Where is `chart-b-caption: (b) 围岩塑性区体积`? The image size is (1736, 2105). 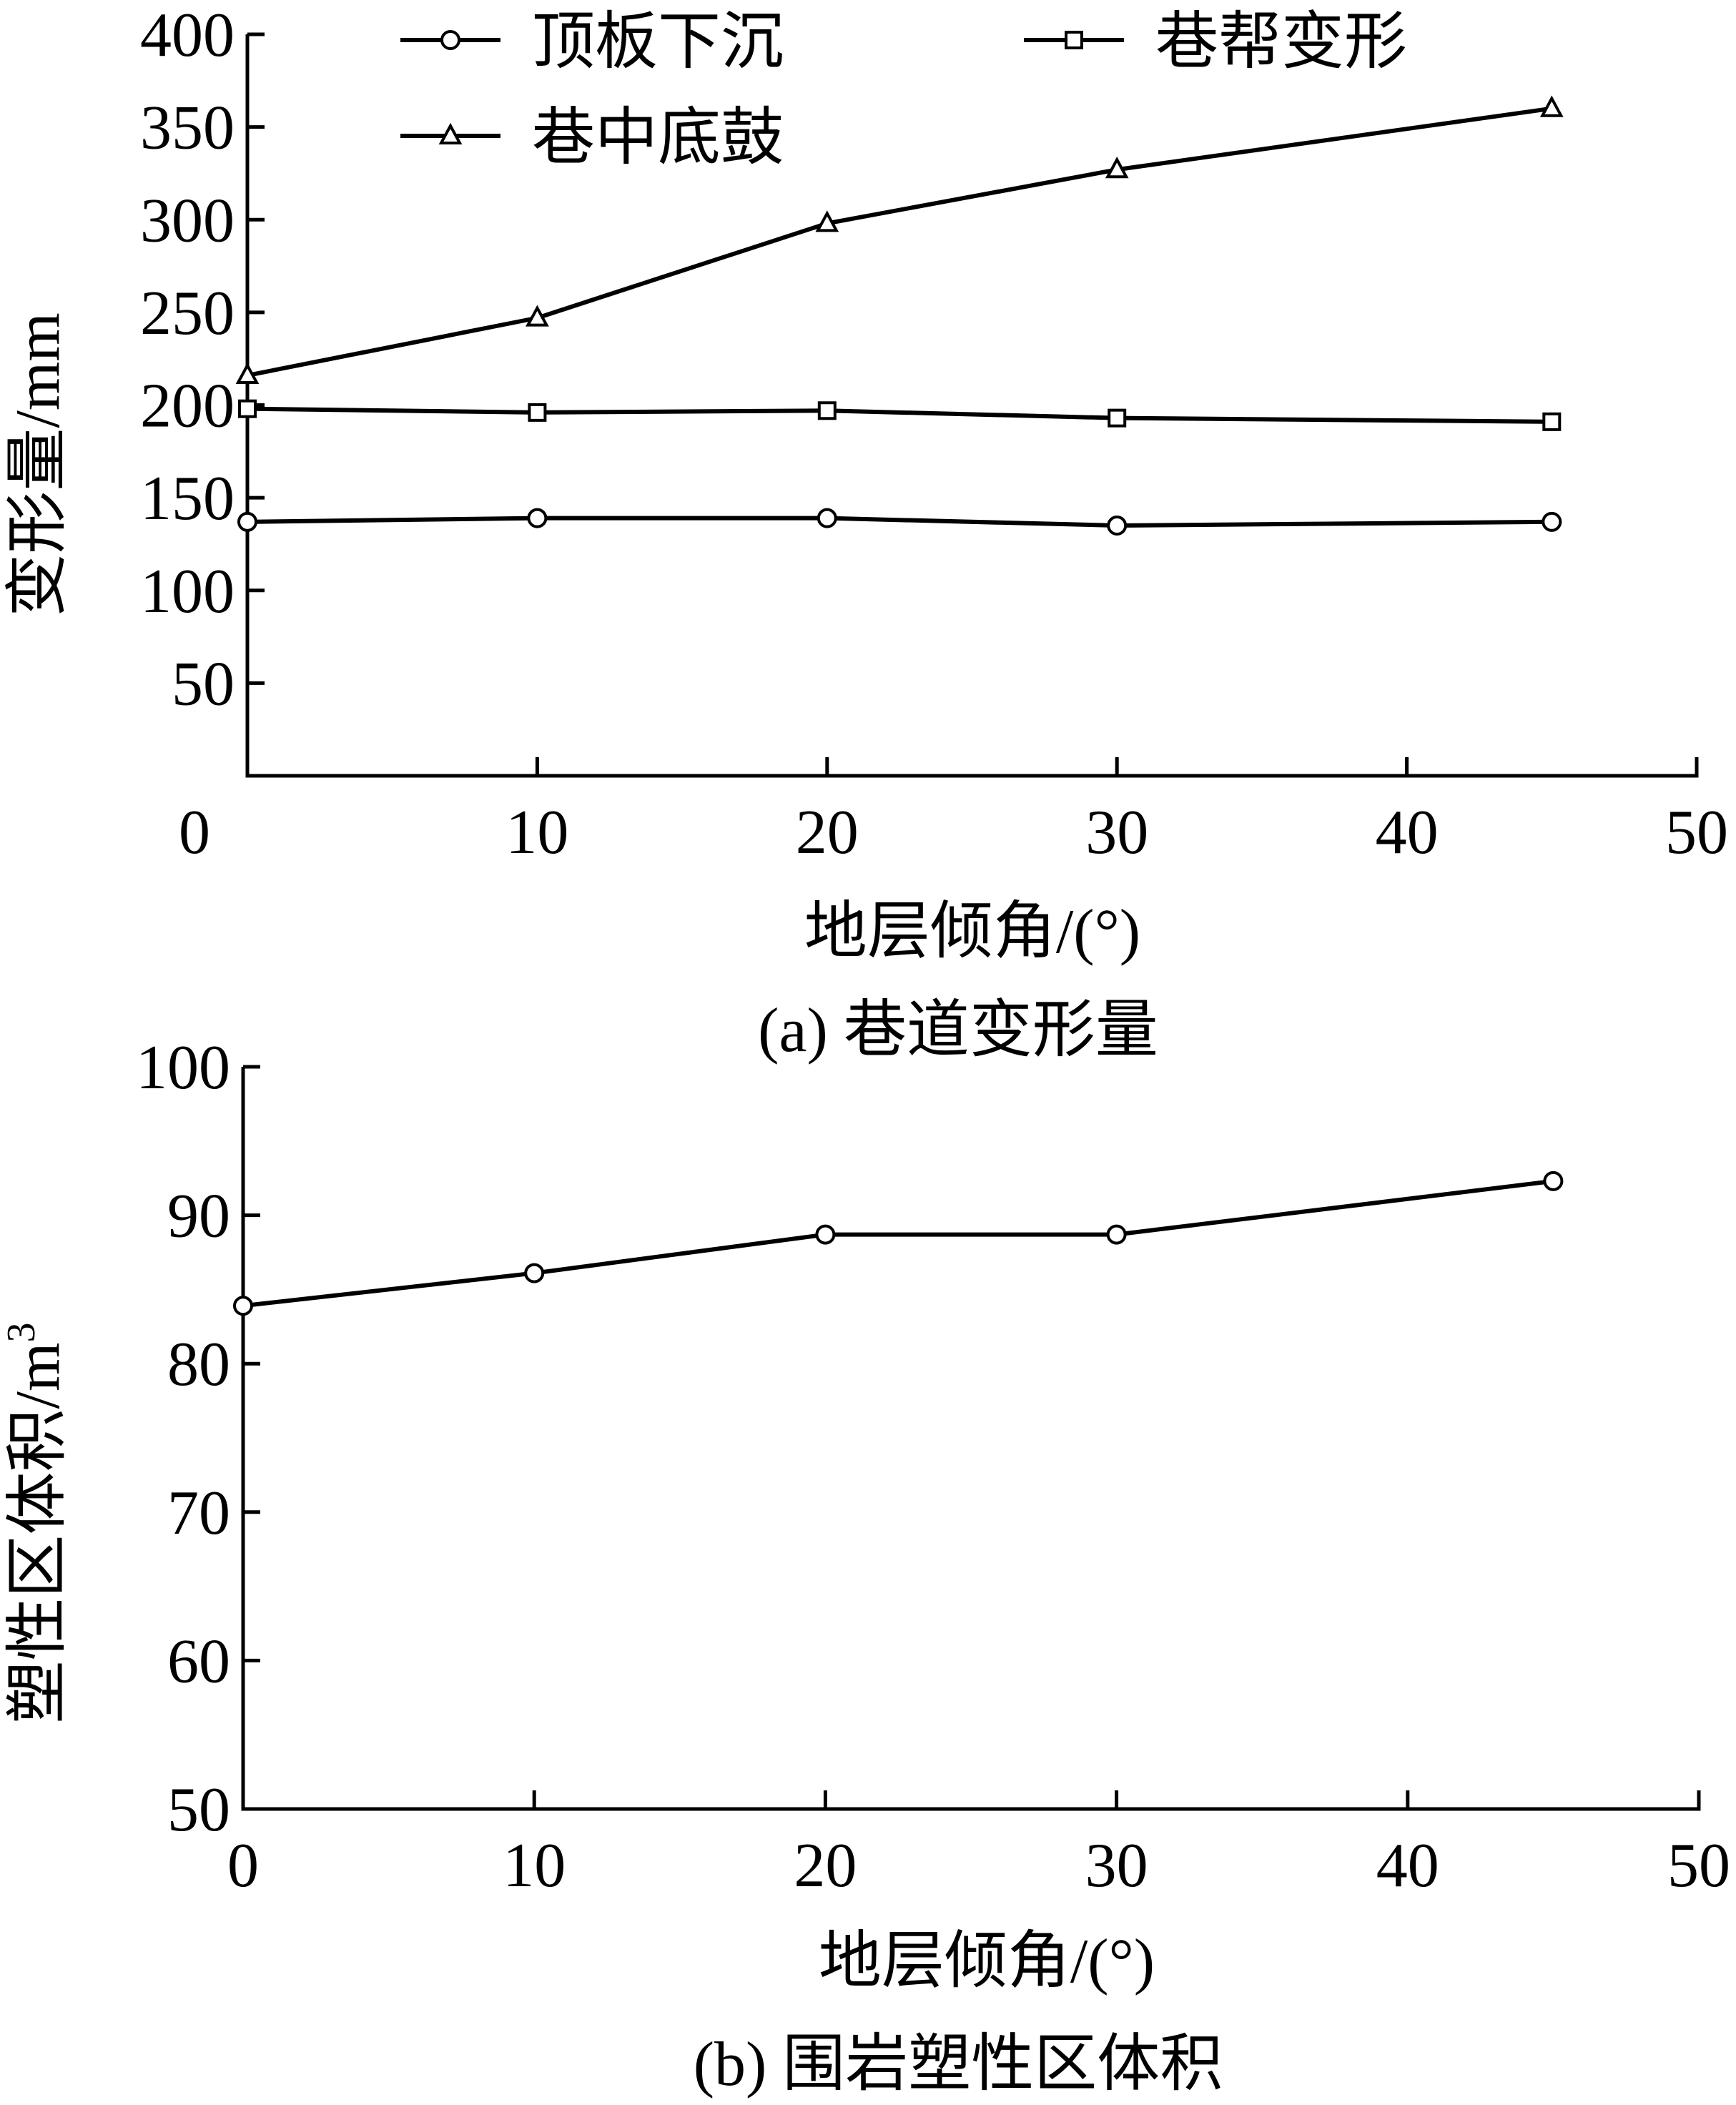
chart-b-caption: (b) 围岩塑性区体积 is located at coordinates (958, 2064).